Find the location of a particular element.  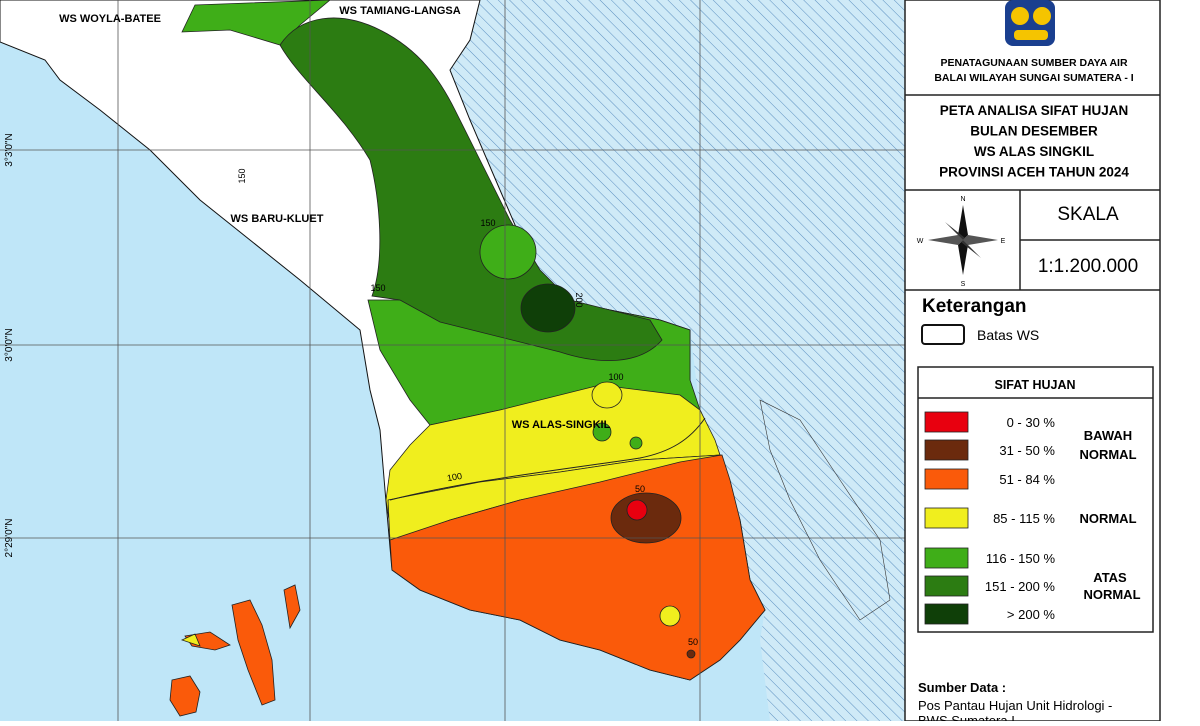

legend-label: 151 - 200 % is located at coordinates (1020, 586).